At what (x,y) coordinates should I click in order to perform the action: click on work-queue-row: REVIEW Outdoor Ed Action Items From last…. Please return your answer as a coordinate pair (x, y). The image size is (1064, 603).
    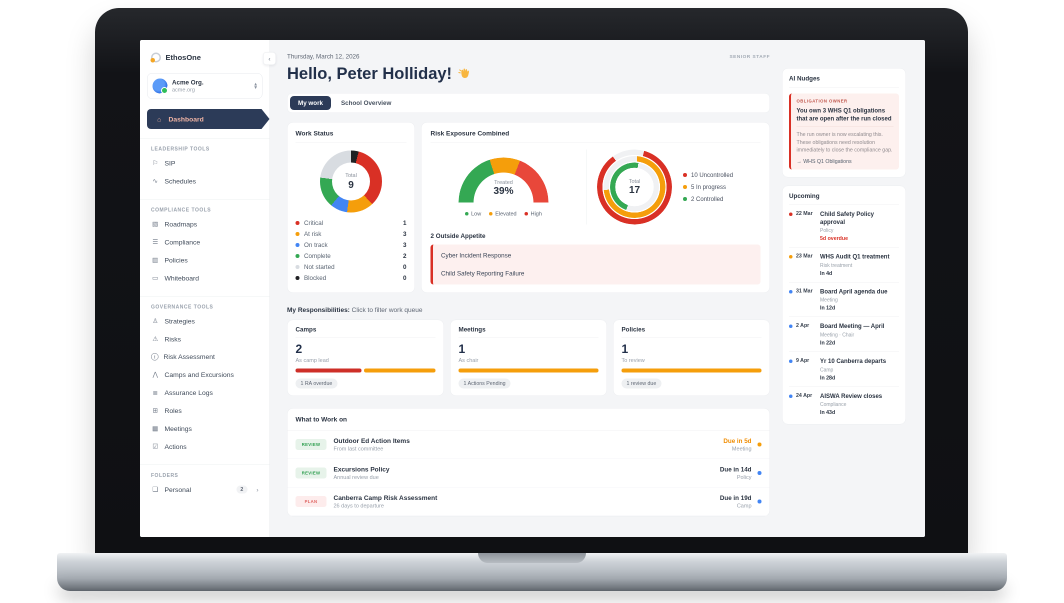
    Looking at the image, I should click on (528, 445).